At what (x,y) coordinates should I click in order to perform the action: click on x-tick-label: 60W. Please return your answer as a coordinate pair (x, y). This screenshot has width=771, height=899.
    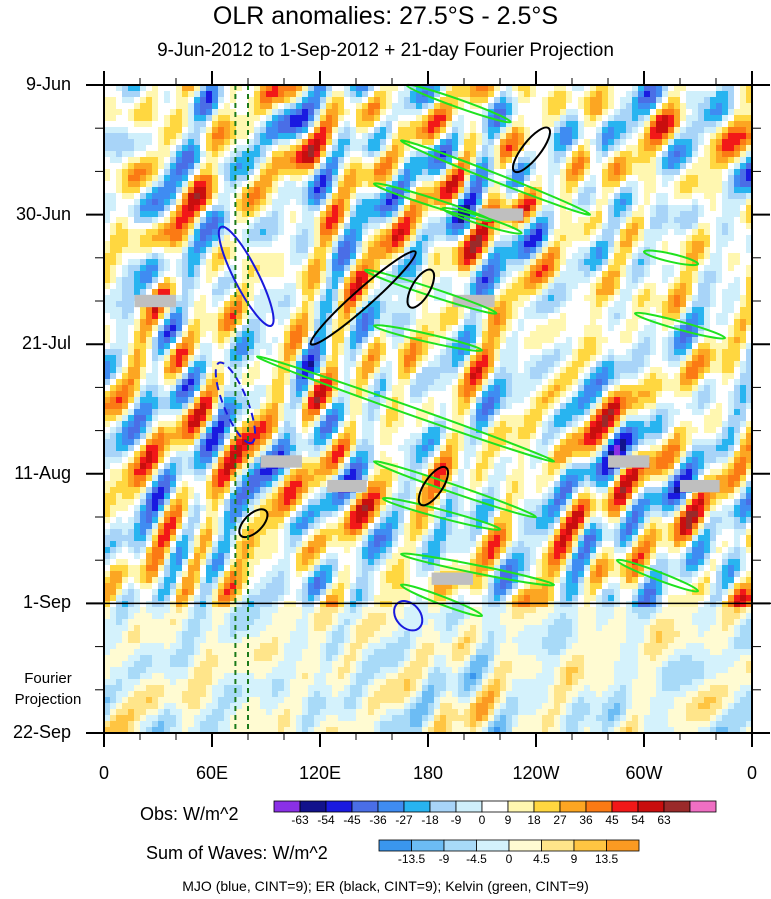
    Looking at the image, I should click on (644, 773).